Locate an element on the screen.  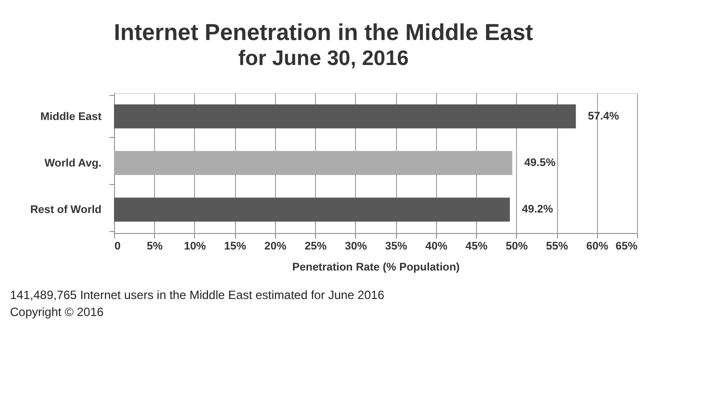
text: Copyright © 2016 is located at coordinates (57, 312).